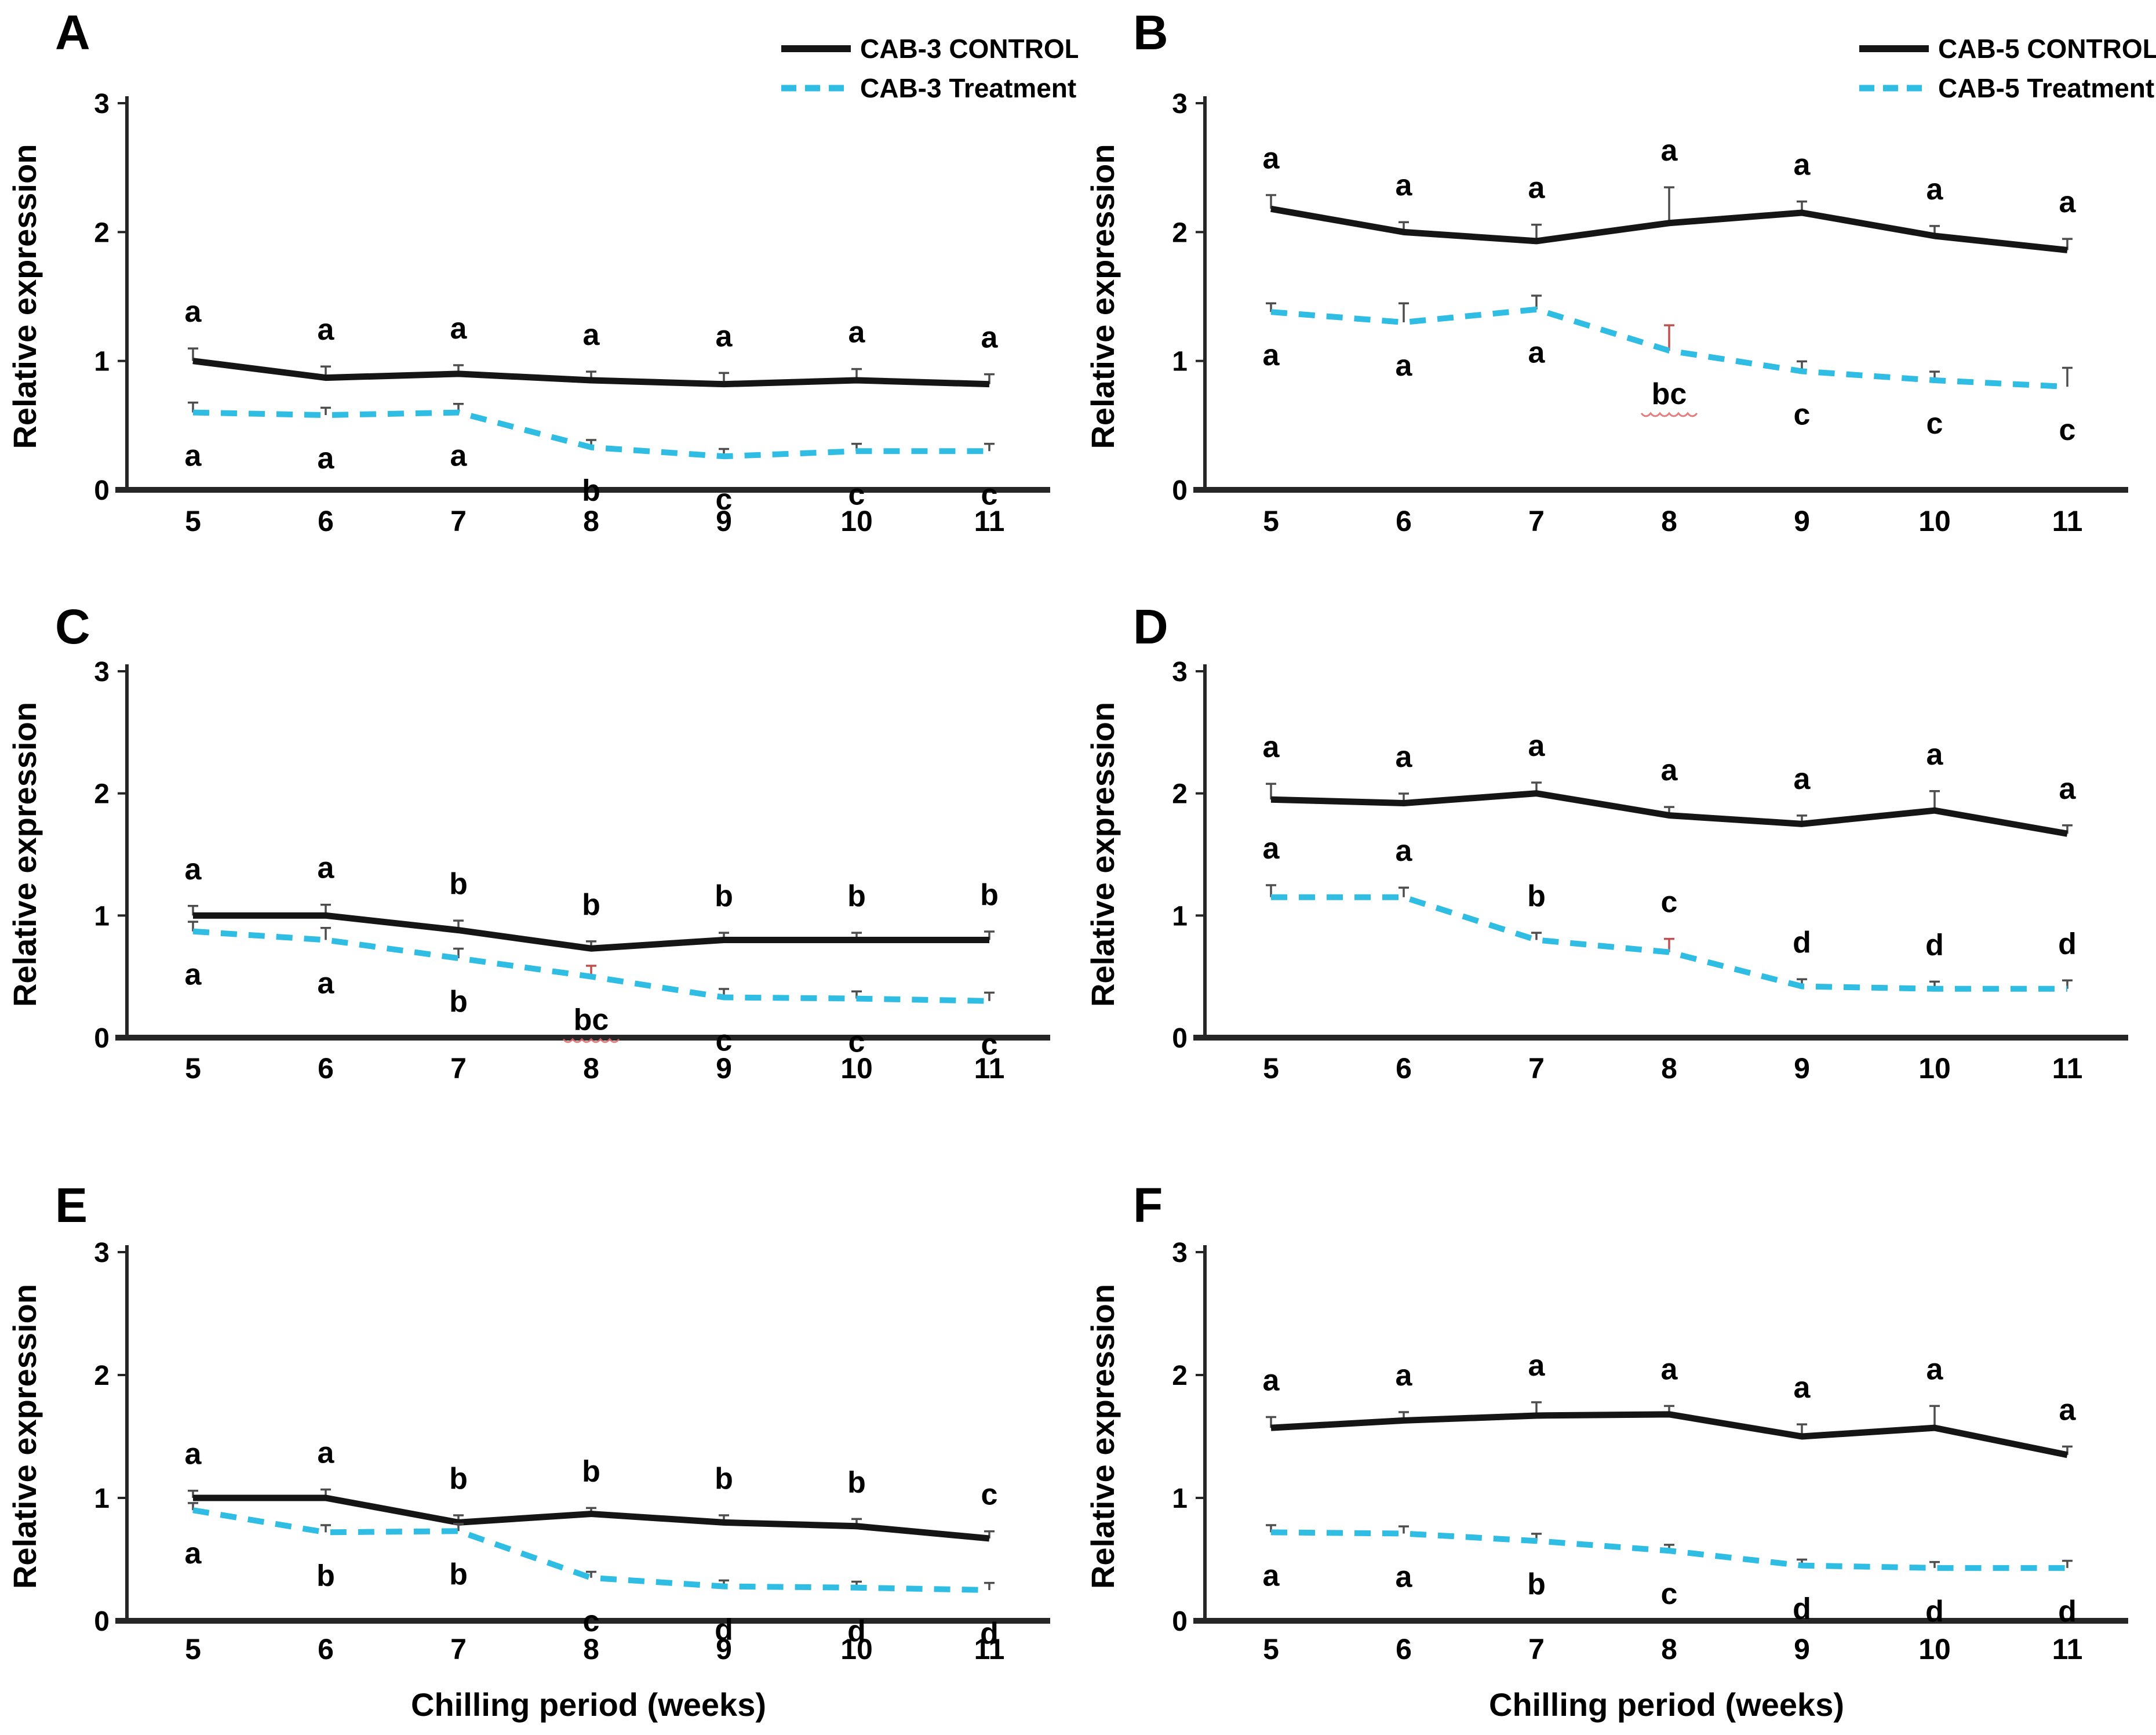 The width and height of the screenshot is (2156, 1735). I want to click on spellcheck-wavy-underline, so click(1669, 414).